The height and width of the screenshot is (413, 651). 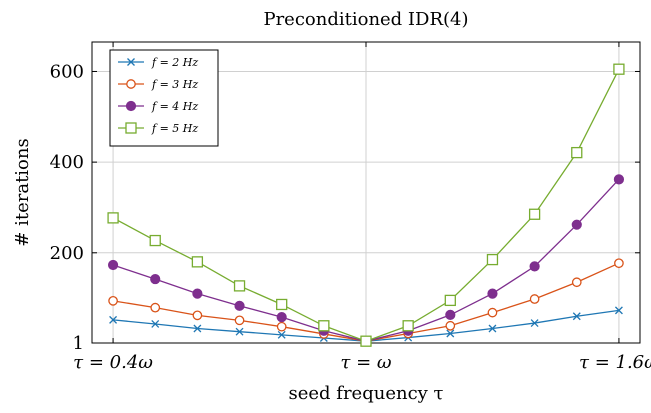 I want to click on y-tick-label: 600, so click(x=67, y=71).